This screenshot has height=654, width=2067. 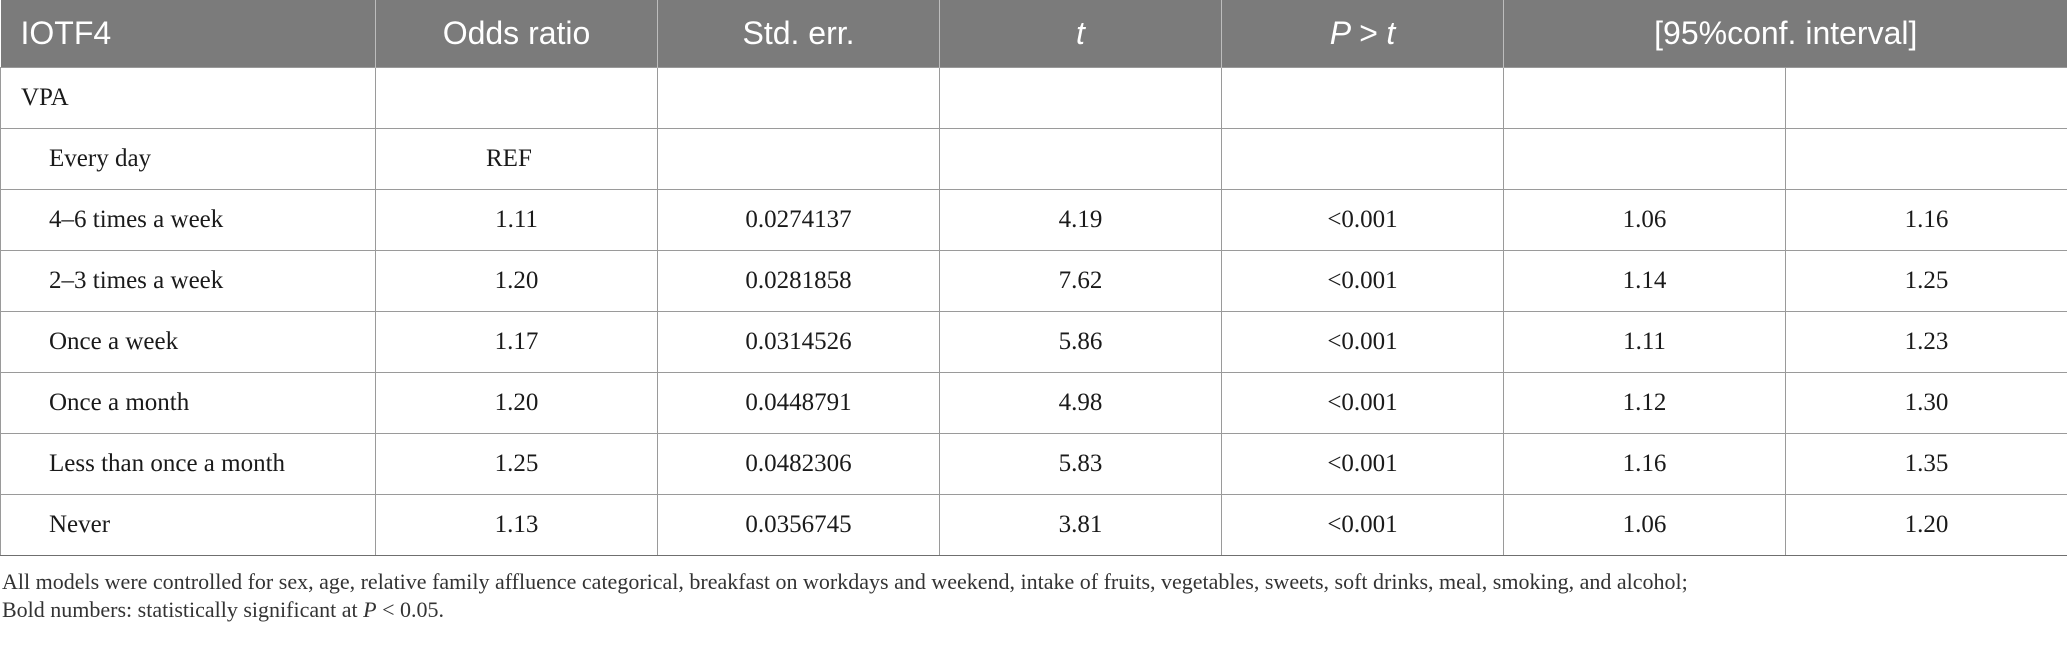 I want to click on std-err-cell: 0.0314526, so click(x=798, y=342).